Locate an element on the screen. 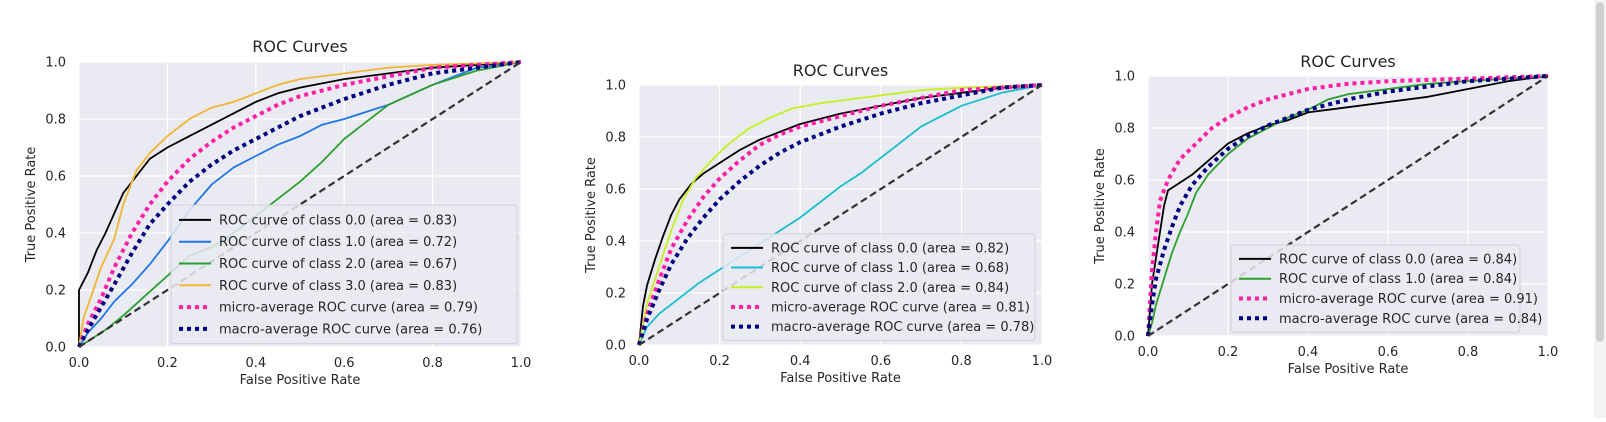  vertical-scrollbar is located at coordinates (1600, 209).